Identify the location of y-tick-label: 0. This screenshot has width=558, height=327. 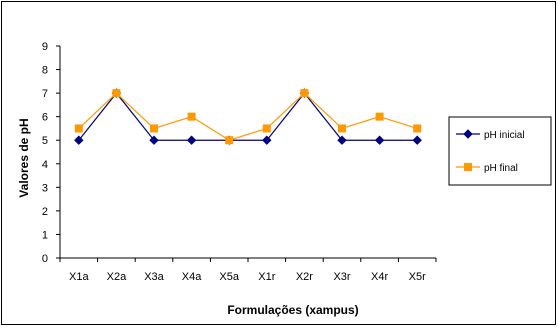
(45, 259).